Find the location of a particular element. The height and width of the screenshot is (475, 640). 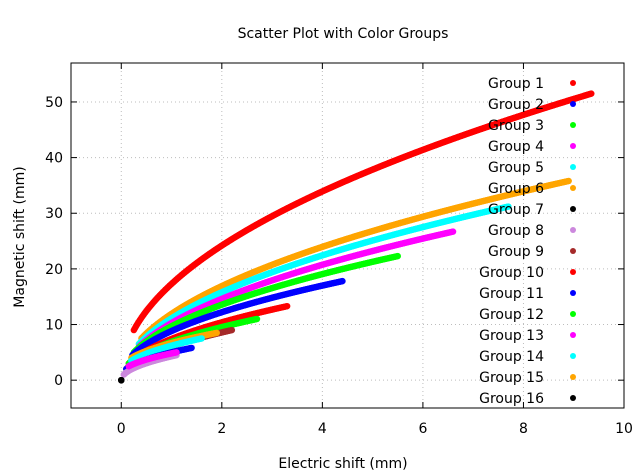

y-tick-label: 20 is located at coordinates (54, 270).